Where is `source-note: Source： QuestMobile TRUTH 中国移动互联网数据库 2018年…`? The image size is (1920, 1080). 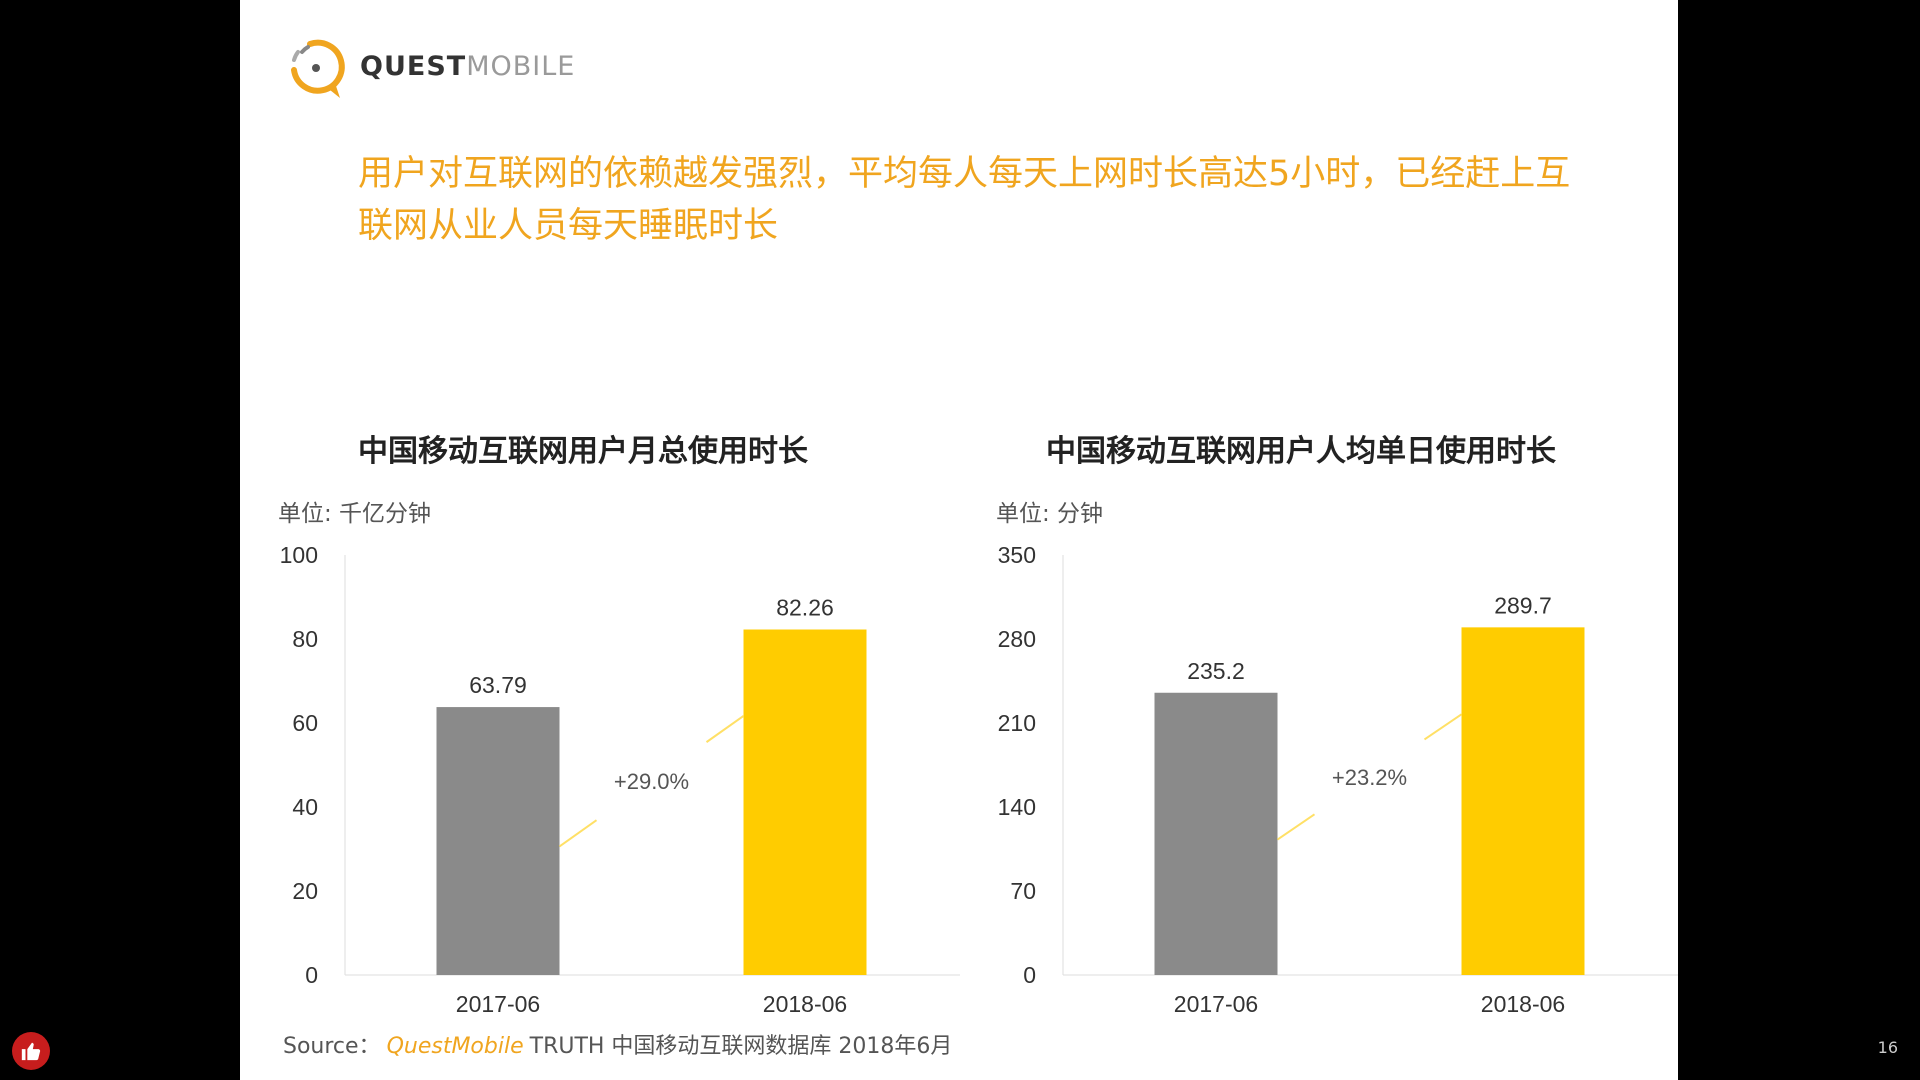 source-note: Source： QuestMobile TRUTH 中国移动互联网数据库 2018年… is located at coordinates (617, 1044).